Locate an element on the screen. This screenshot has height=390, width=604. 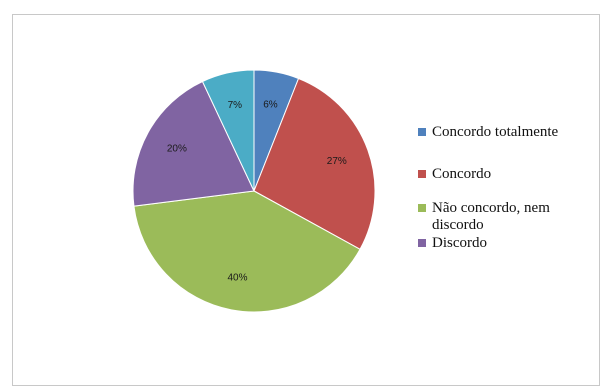
pie-slice-discordo is located at coordinates (193, 143).